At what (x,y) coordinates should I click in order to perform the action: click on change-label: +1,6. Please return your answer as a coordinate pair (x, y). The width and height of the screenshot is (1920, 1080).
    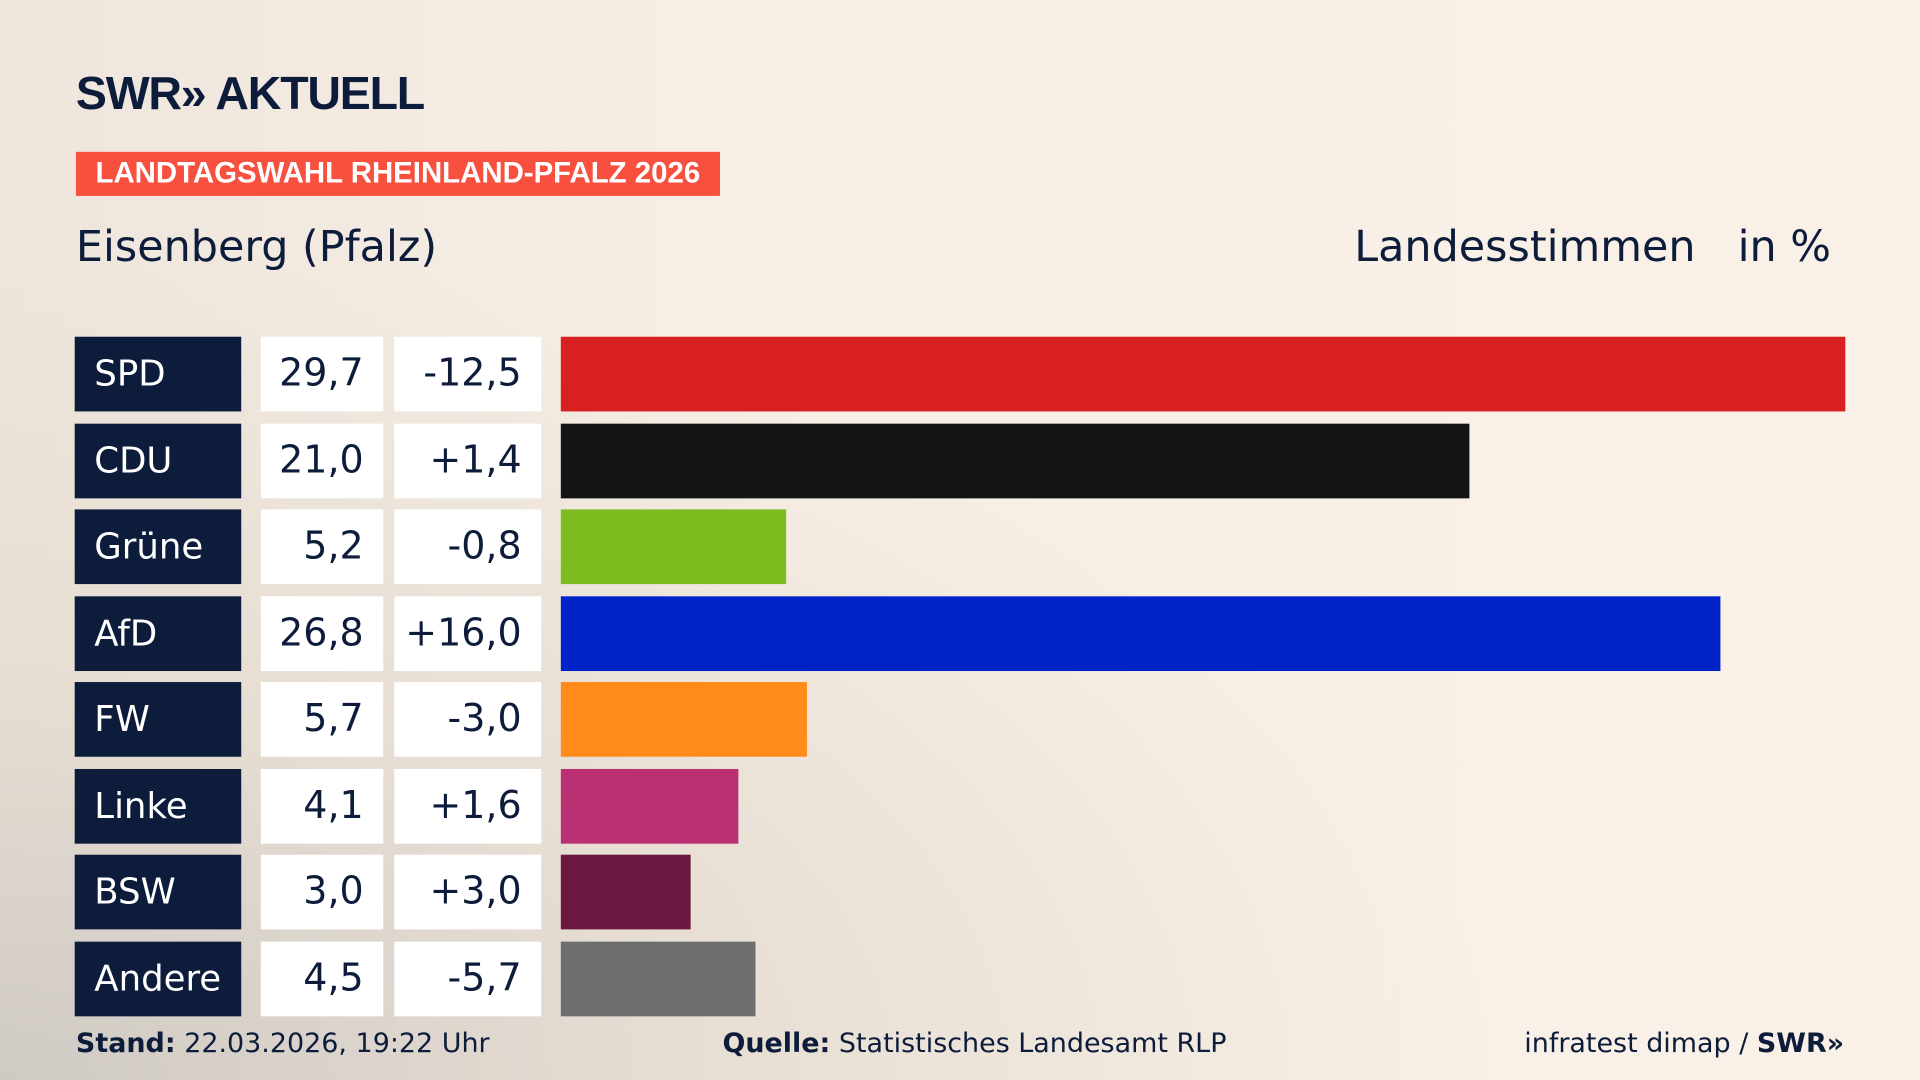
    Looking at the image, I should click on (468, 806).